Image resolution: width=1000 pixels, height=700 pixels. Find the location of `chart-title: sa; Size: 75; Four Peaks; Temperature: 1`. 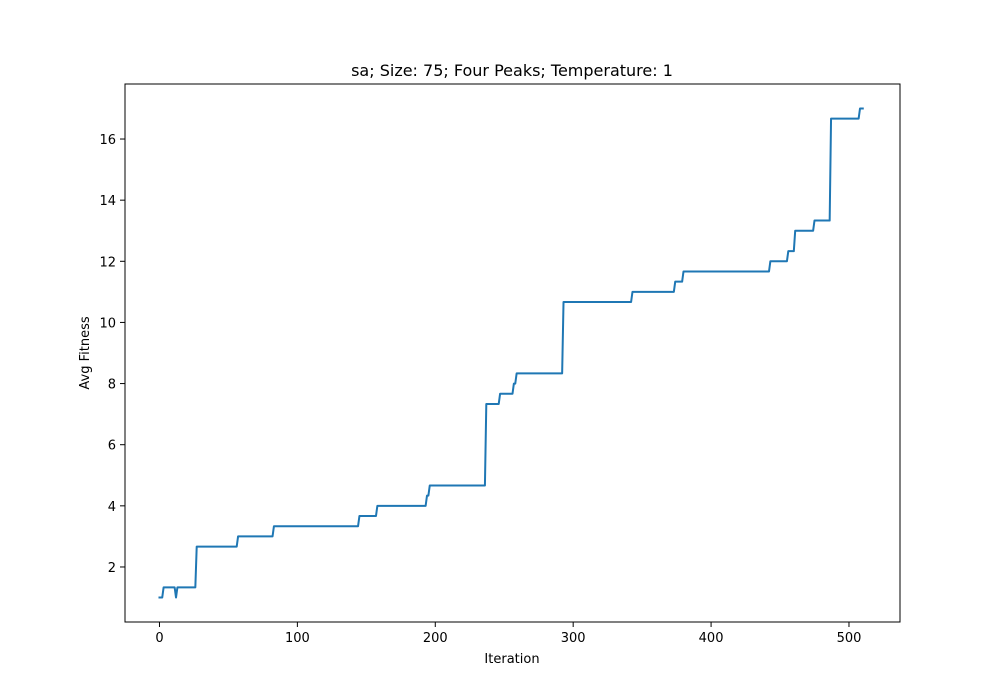

chart-title: sa; Size: 75; Four Peaks; Temperature: 1 is located at coordinates (512, 70).